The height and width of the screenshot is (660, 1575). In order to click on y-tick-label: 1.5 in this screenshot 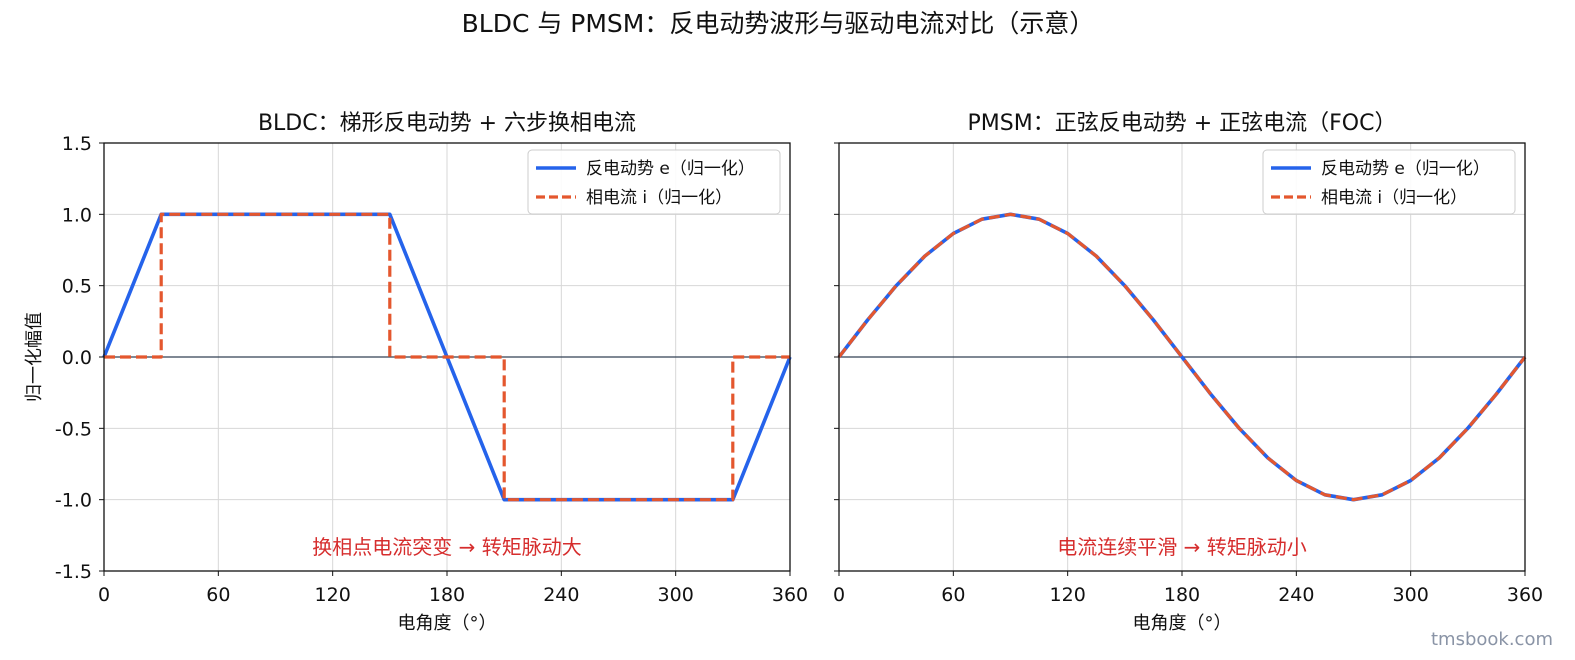, I will do `click(77, 144)`.